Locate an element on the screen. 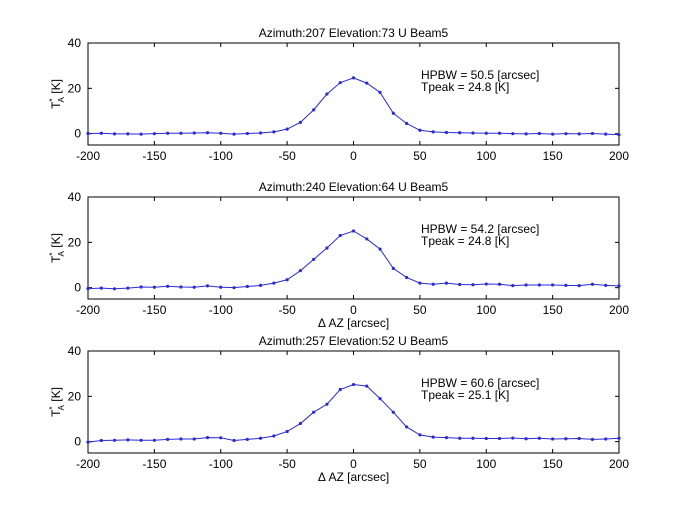 The height and width of the screenshot is (513, 684). x-tick-label: 200 is located at coordinates (619, 464).